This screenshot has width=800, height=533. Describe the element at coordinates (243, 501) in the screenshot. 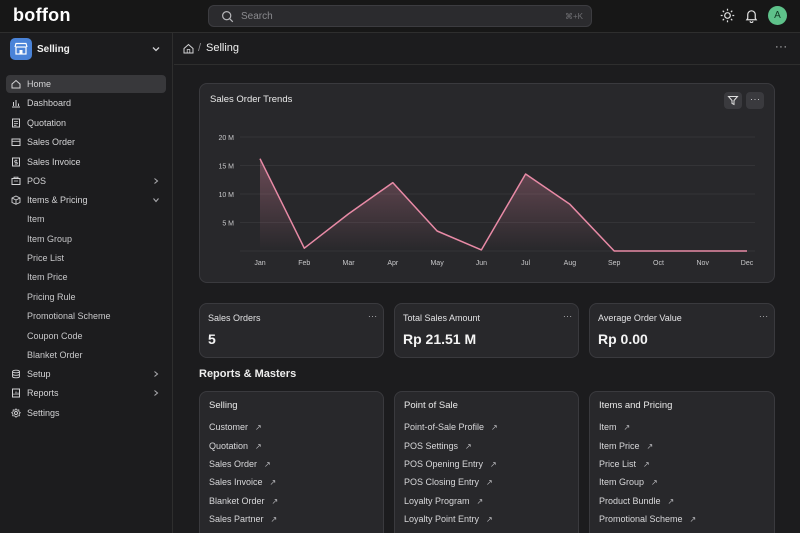

I see `link-item: Blanket Order ↗` at that location.